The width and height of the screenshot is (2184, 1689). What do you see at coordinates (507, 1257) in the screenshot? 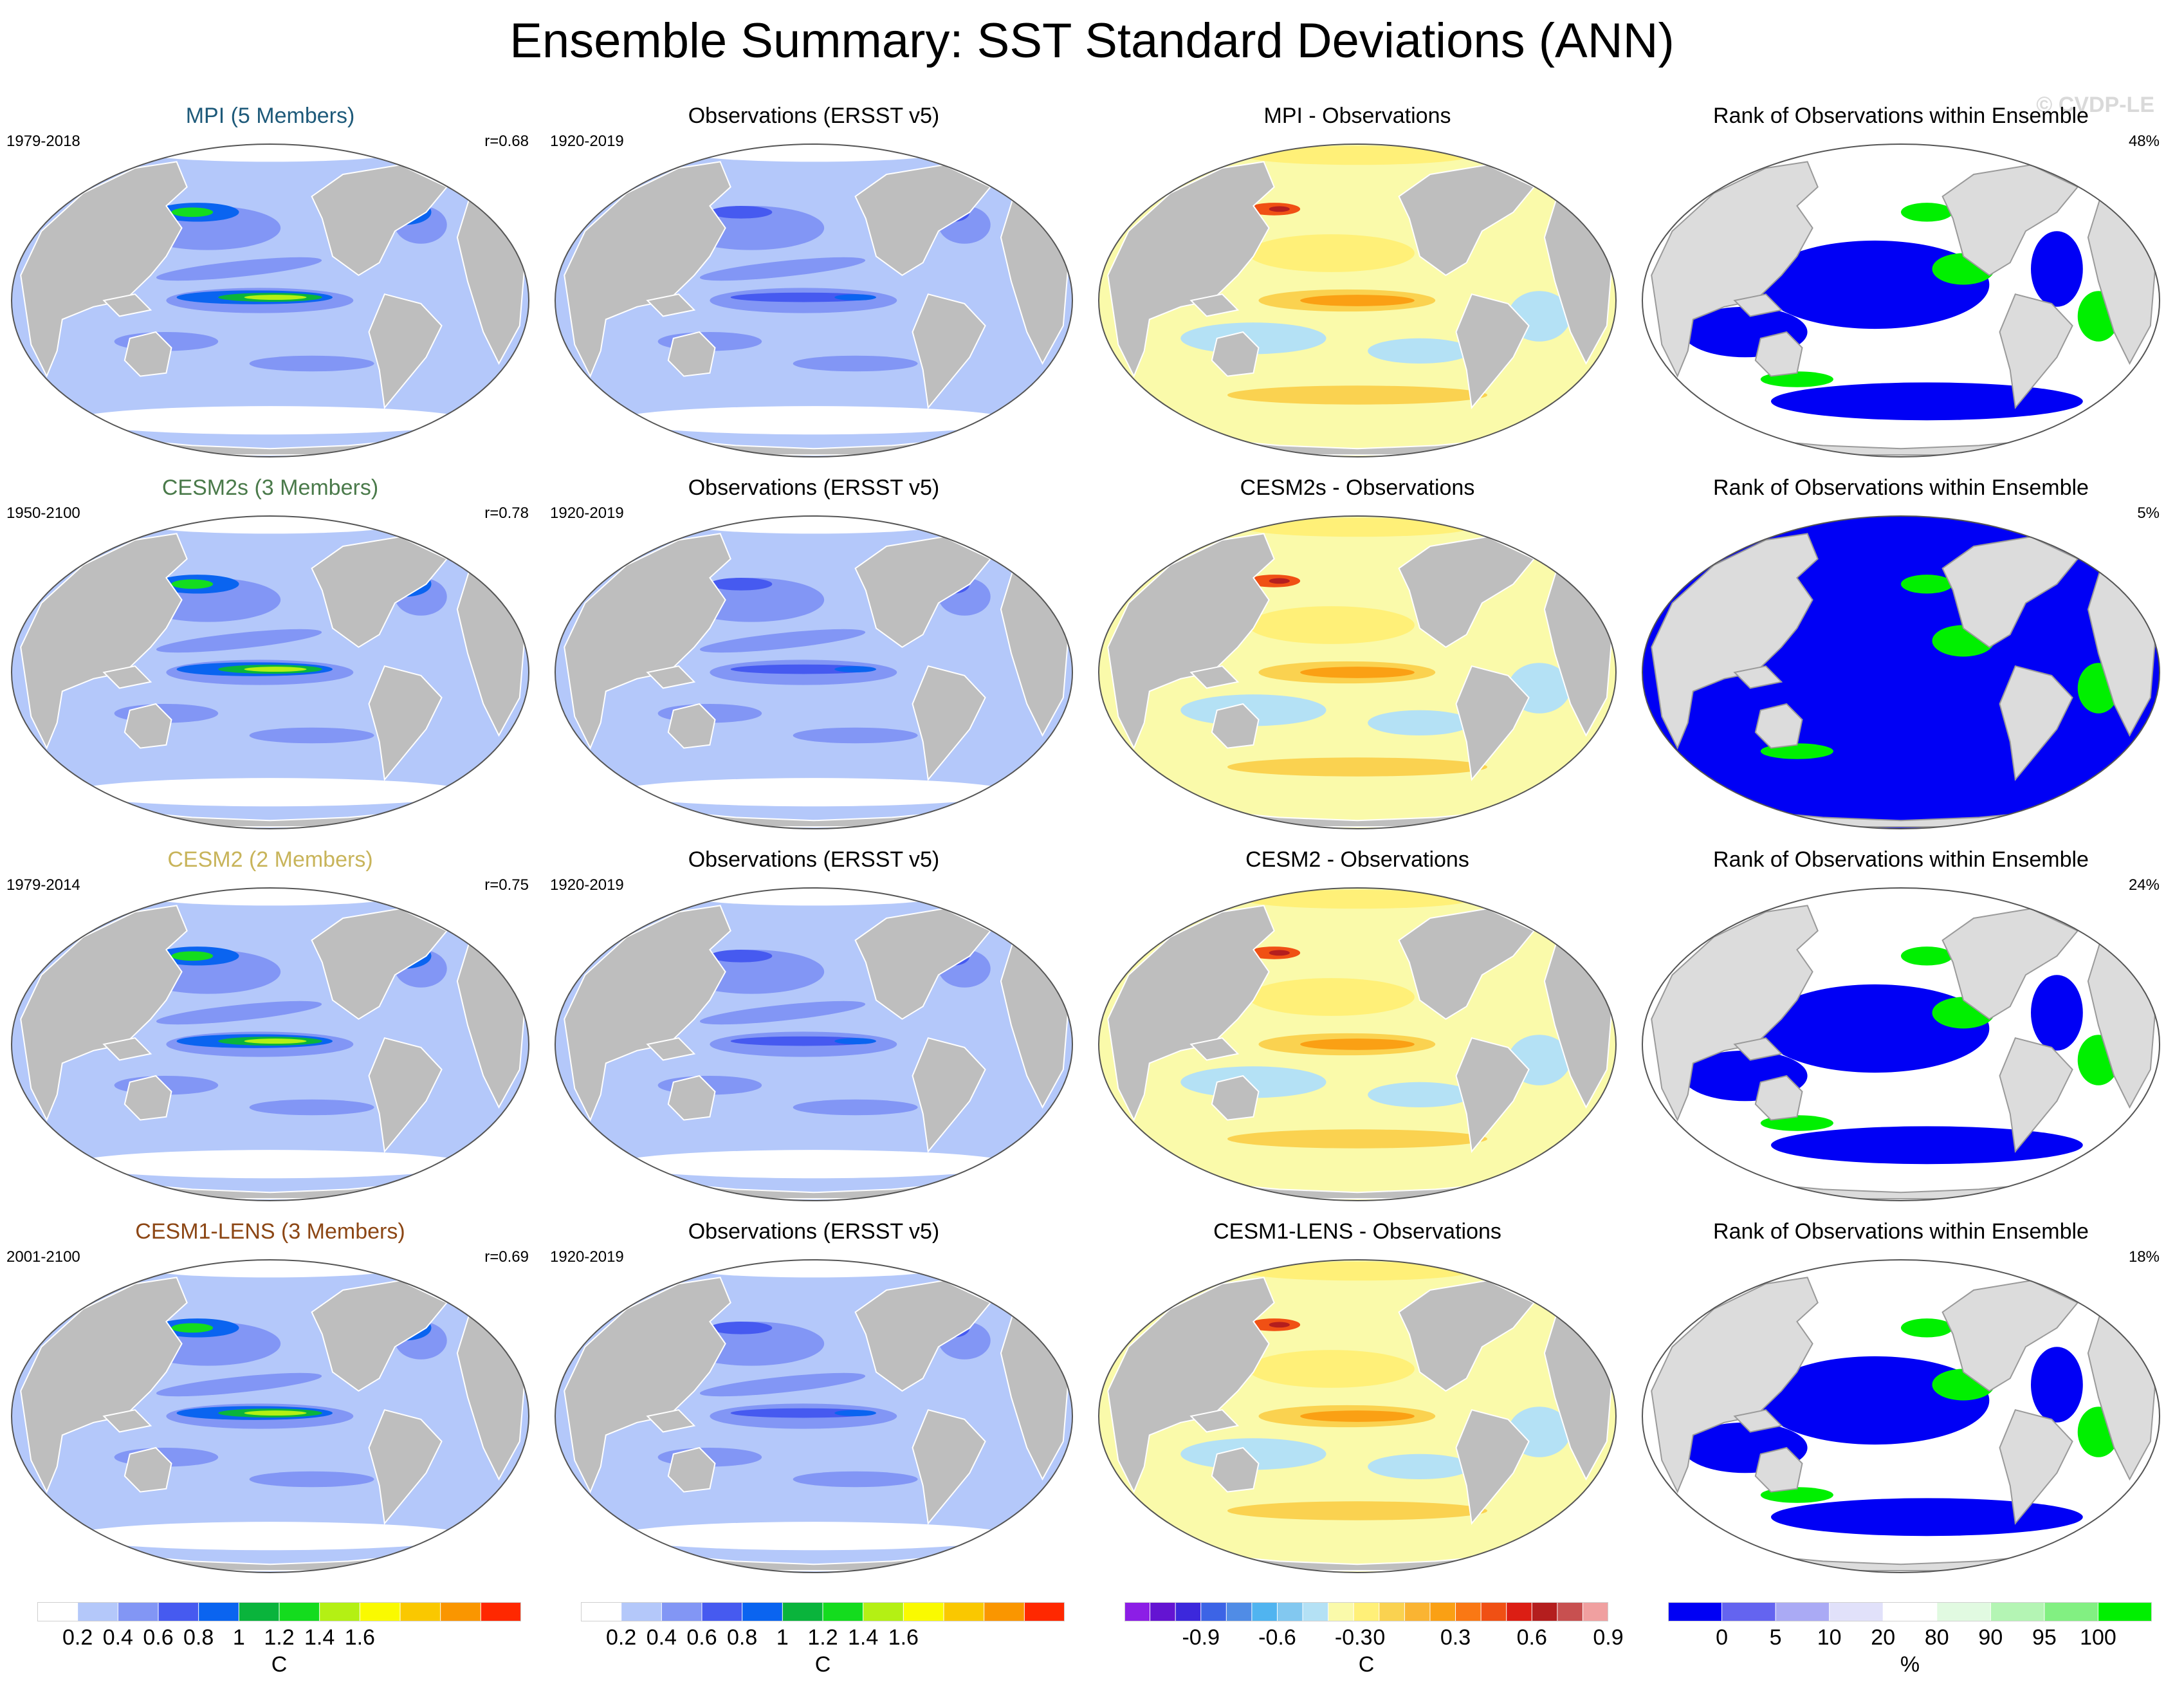
I see `pattern-correlation: r=0.69` at bounding box center [507, 1257].